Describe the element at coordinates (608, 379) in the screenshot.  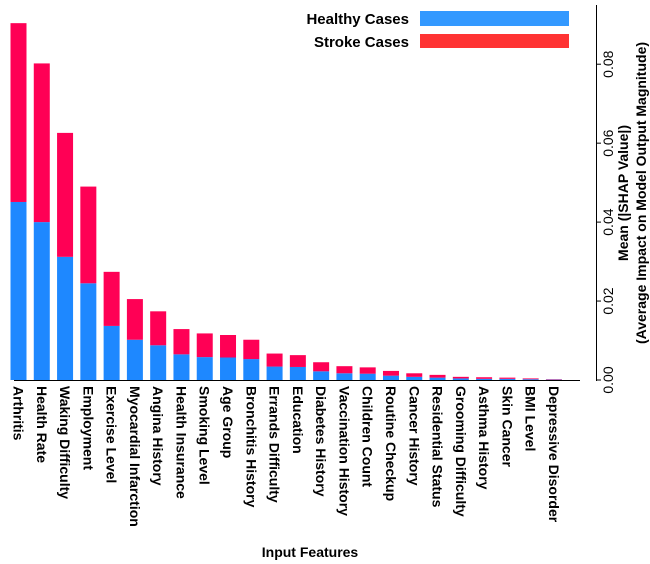
I see `y-tick-label: 0.00` at that location.